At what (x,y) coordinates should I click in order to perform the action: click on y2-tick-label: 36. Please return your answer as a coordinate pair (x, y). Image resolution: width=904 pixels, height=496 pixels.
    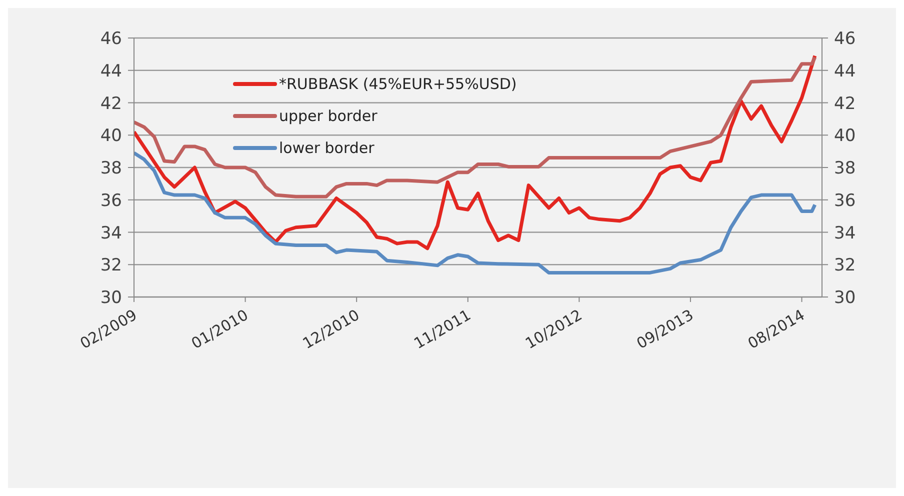
    Looking at the image, I should click on (845, 200).